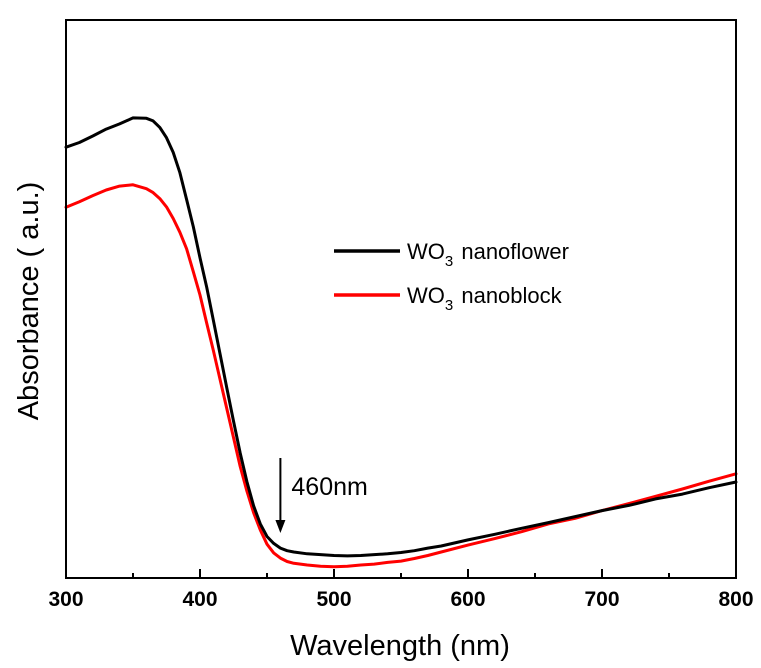 This screenshot has width=761, height=668. Describe the element at coordinates (735, 599) in the screenshot. I see `x-tick-label: 800` at that location.